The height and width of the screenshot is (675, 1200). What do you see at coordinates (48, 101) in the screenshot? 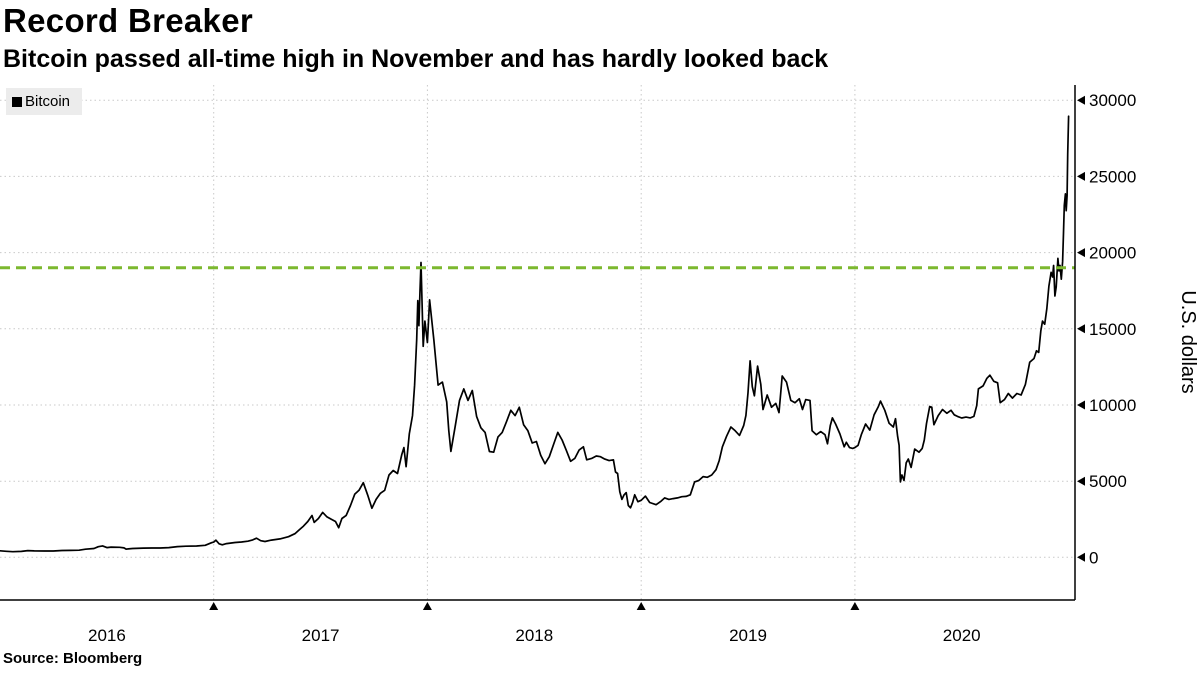
I see `legend-label: Bitcoin` at bounding box center [48, 101].